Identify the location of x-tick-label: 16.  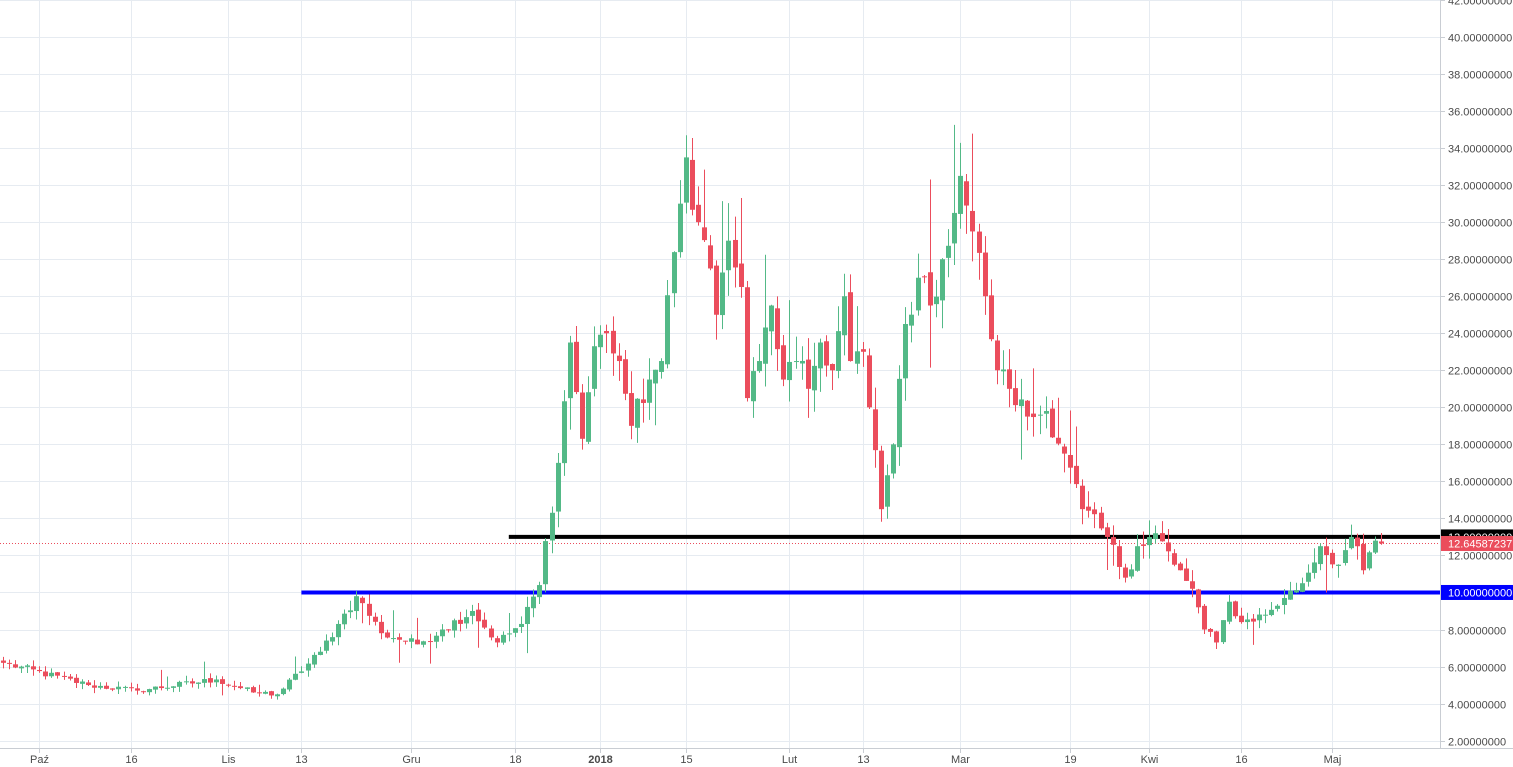
(1241, 760).